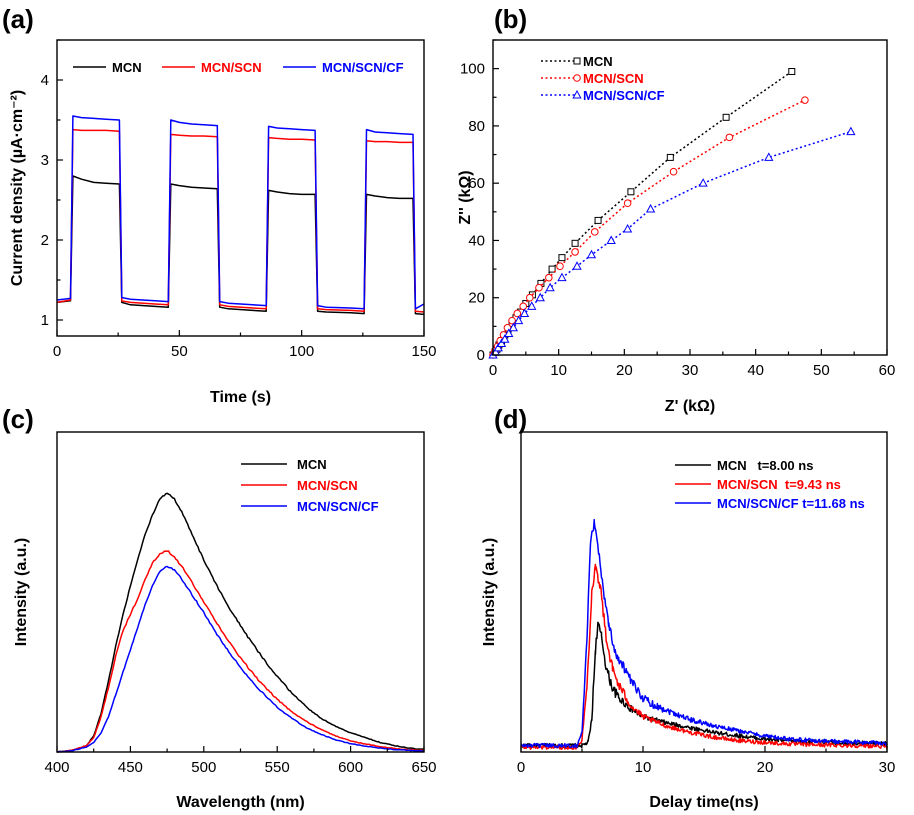 Image resolution: width=914 pixels, height=815 pixels. Describe the element at coordinates (472, 69) in the screenshot. I see `y-tick-label: 100` at that location.